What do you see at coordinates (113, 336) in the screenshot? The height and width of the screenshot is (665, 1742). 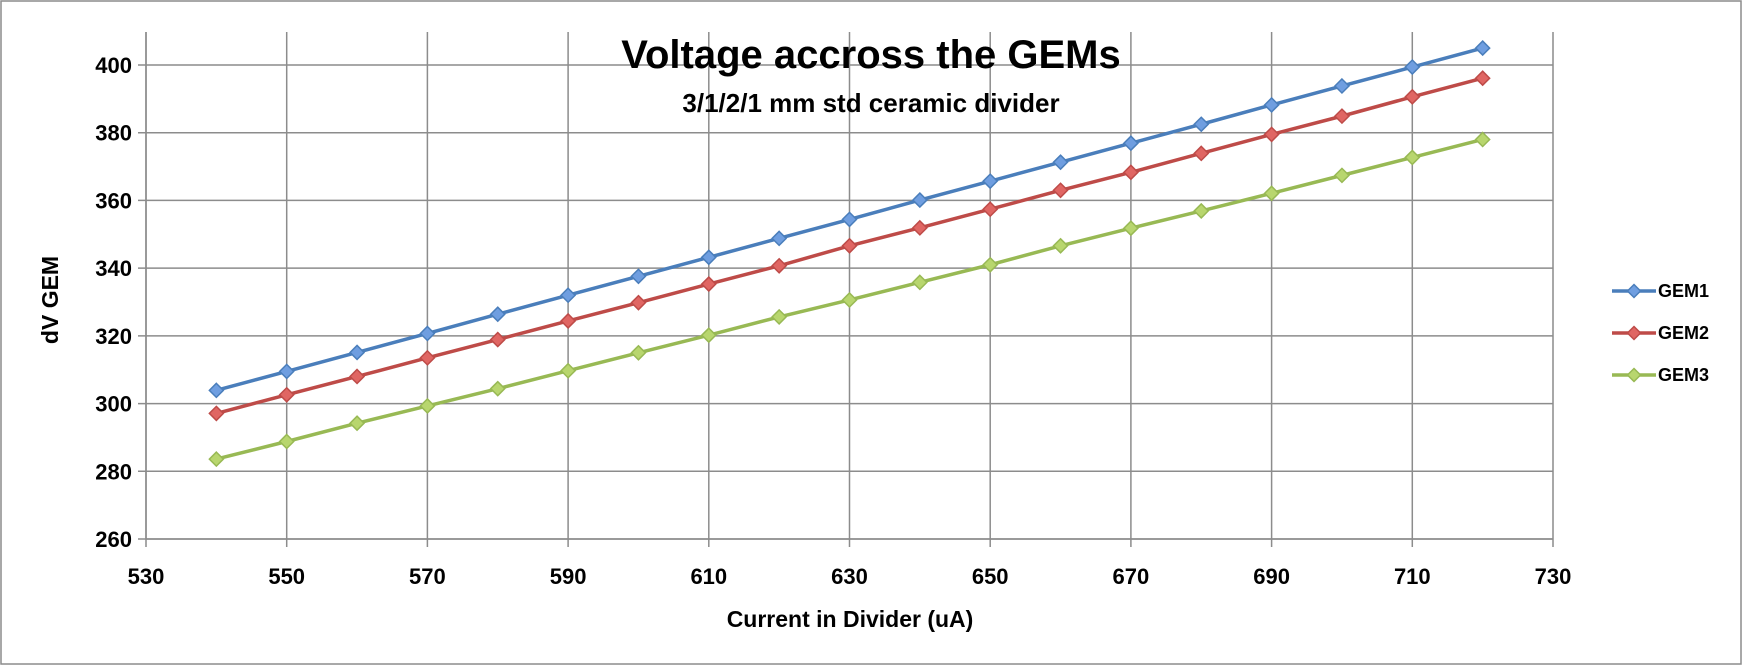 I see `y-tick-label: 320` at bounding box center [113, 336].